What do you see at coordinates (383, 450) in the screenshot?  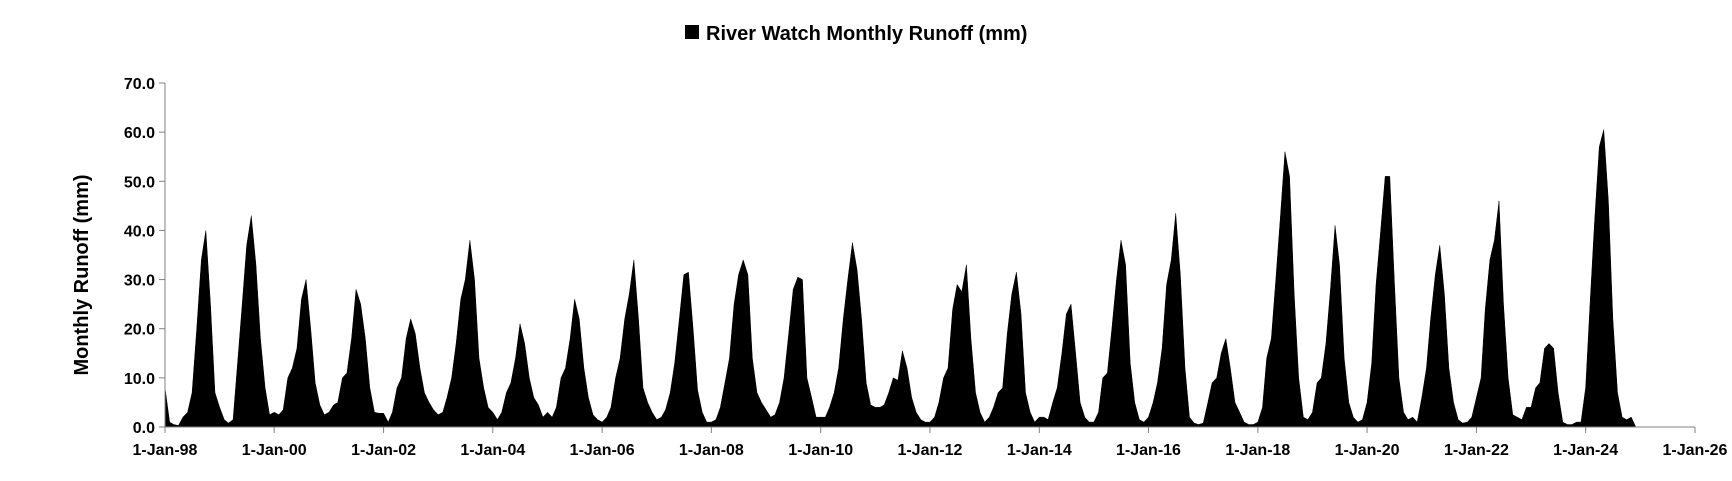 I see `x-tick-label: 1-Jan-02` at bounding box center [383, 450].